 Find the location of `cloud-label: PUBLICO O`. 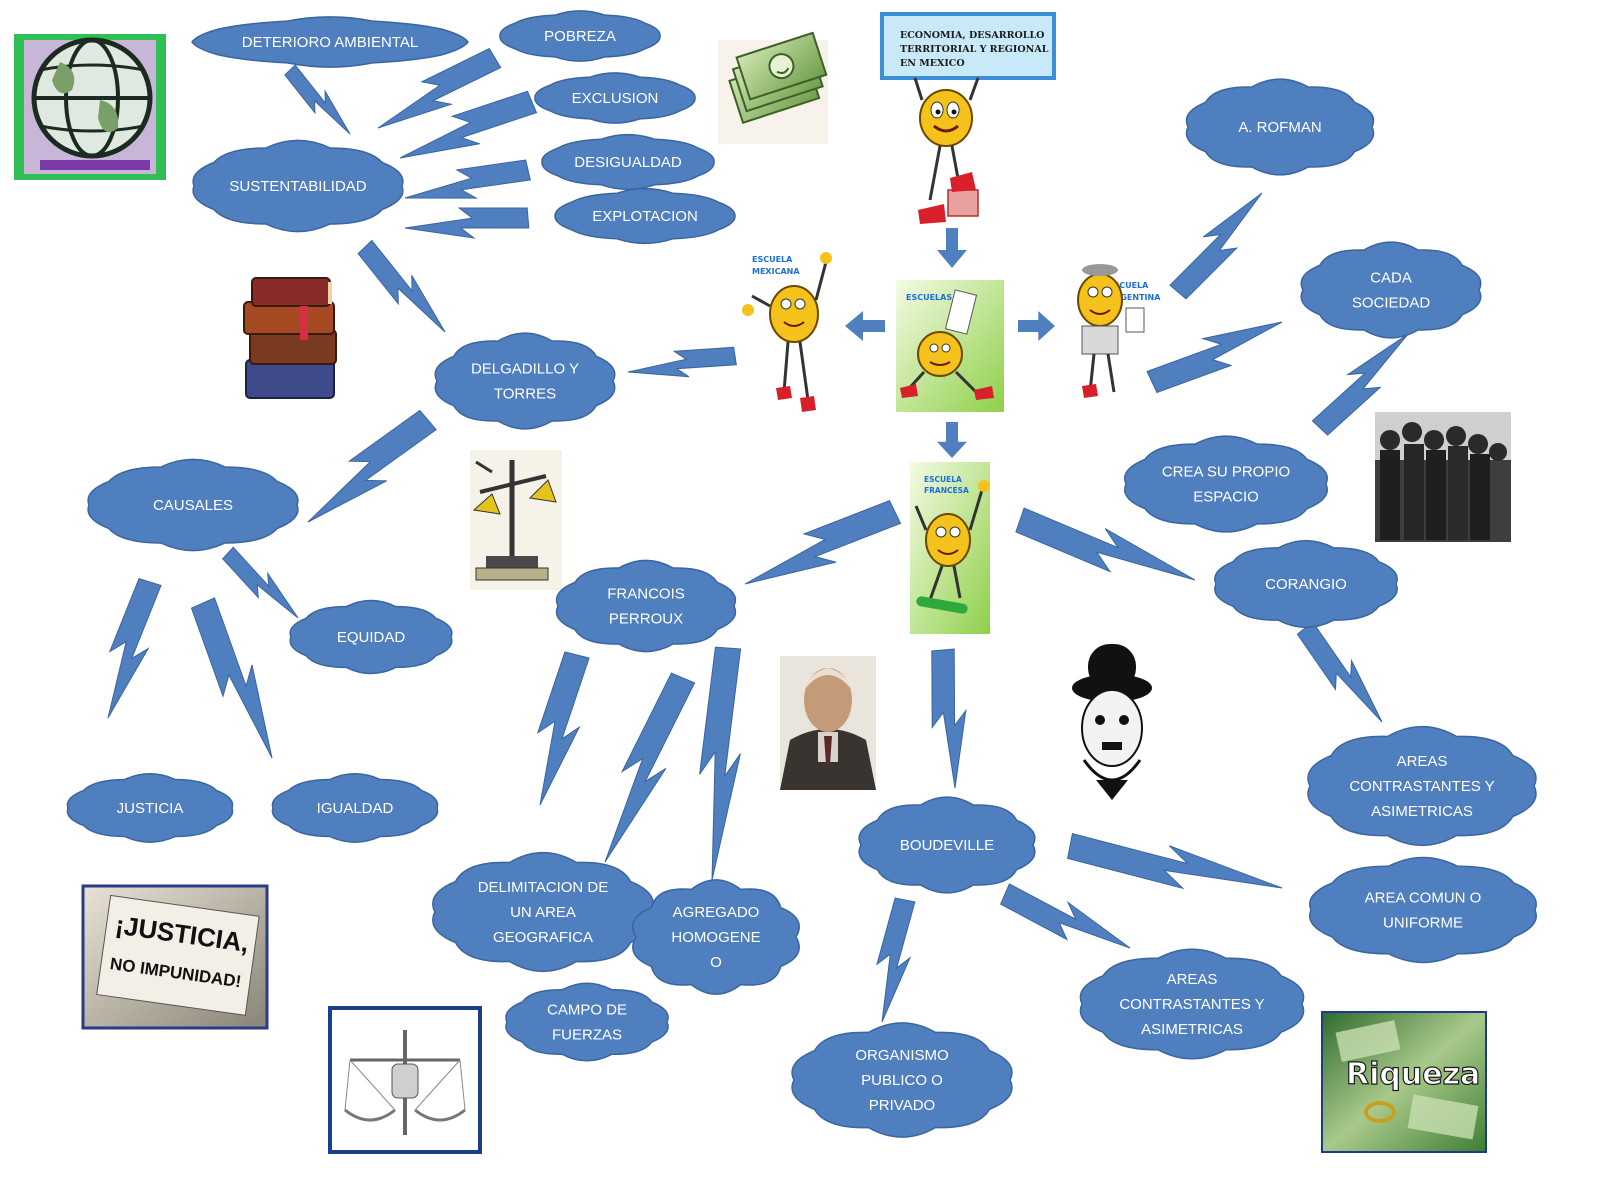

cloud-label: PUBLICO O is located at coordinates (902, 1080).